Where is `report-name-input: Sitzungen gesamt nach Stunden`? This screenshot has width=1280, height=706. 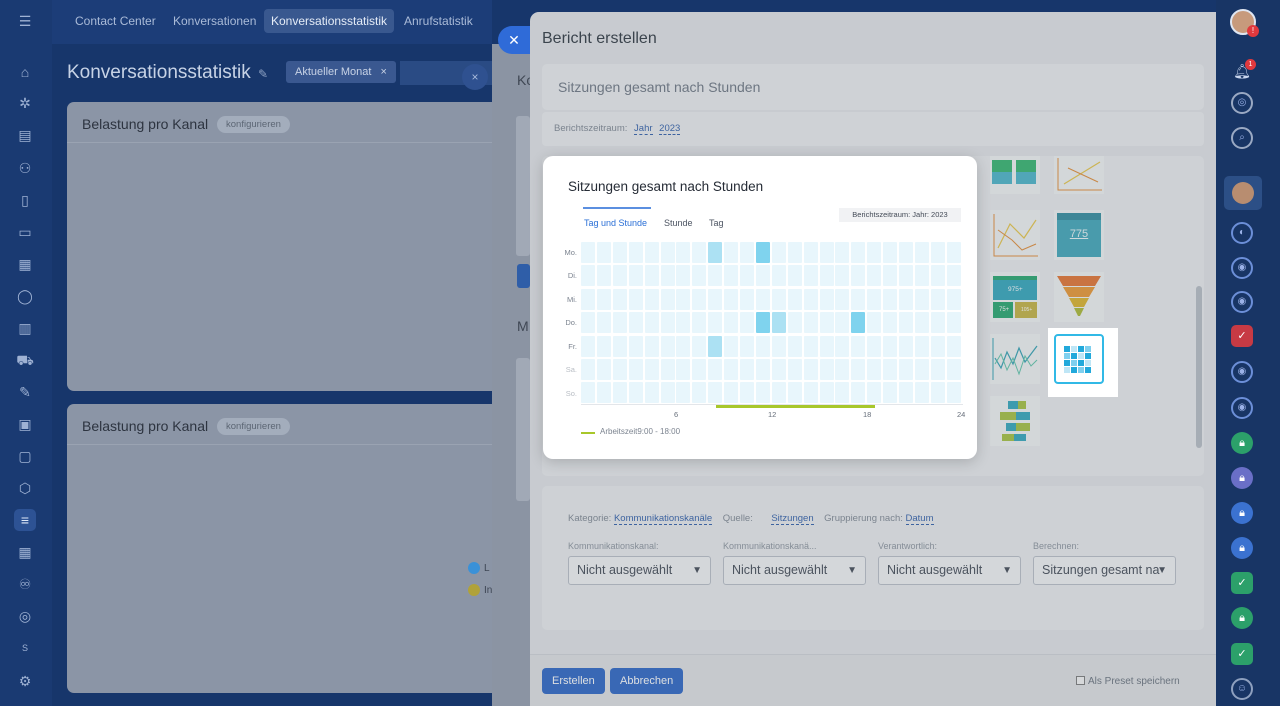
report-name-input: Sitzungen gesamt nach Stunden is located at coordinates (873, 87).